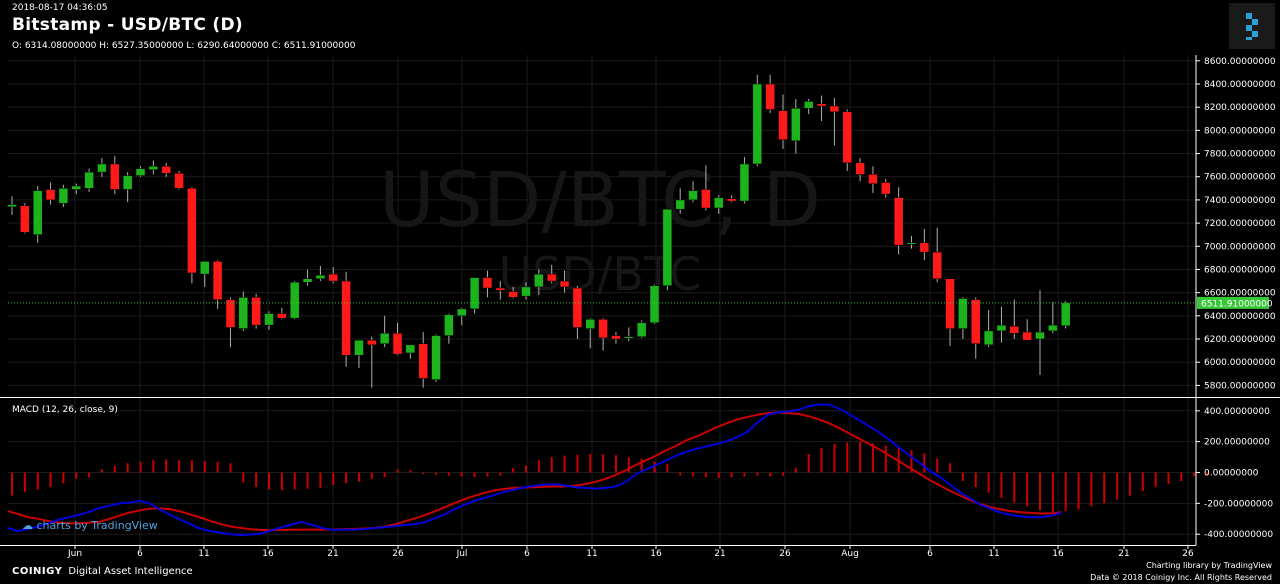 Image resolution: width=1280 pixels, height=584 pixels. What do you see at coordinates (1231, 474) in the screenshot?
I see `macd-tick-label: 0.00000000` at bounding box center [1231, 474].